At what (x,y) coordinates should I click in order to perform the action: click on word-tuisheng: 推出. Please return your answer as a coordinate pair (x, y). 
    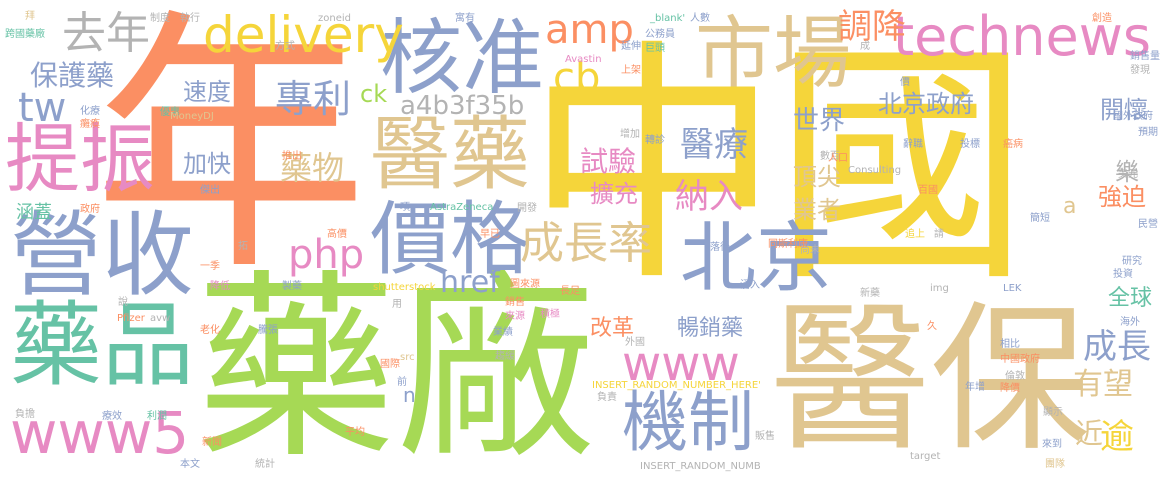
    Looking at the image, I should click on (292, 156).